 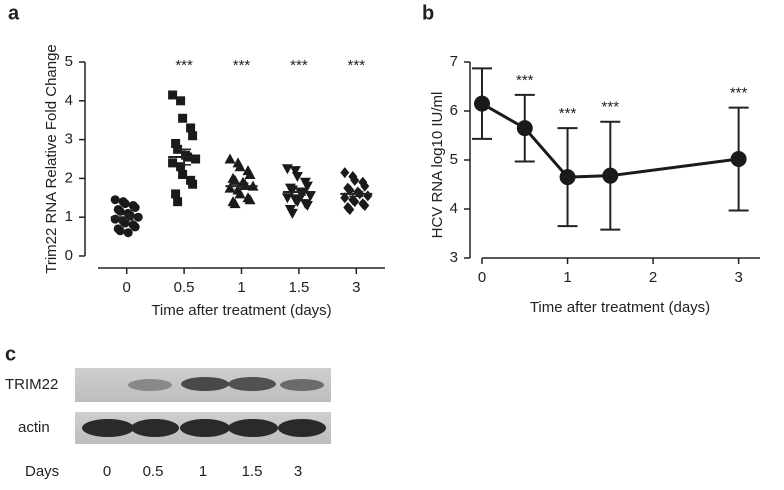 I want to click on x-tick-label: 0.5, so click(x=184, y=287).